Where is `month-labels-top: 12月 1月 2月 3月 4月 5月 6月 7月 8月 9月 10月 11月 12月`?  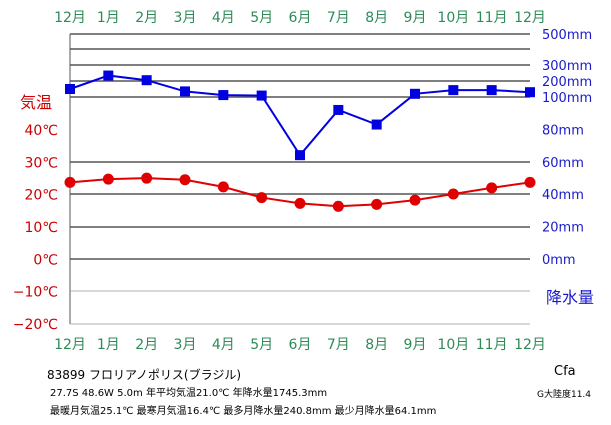
month-labels-top: 12月 1月 2月 3月 4月 5月 6月 7月 8月 9月 10月 11月 12月 is located at coordinates (300, 18).